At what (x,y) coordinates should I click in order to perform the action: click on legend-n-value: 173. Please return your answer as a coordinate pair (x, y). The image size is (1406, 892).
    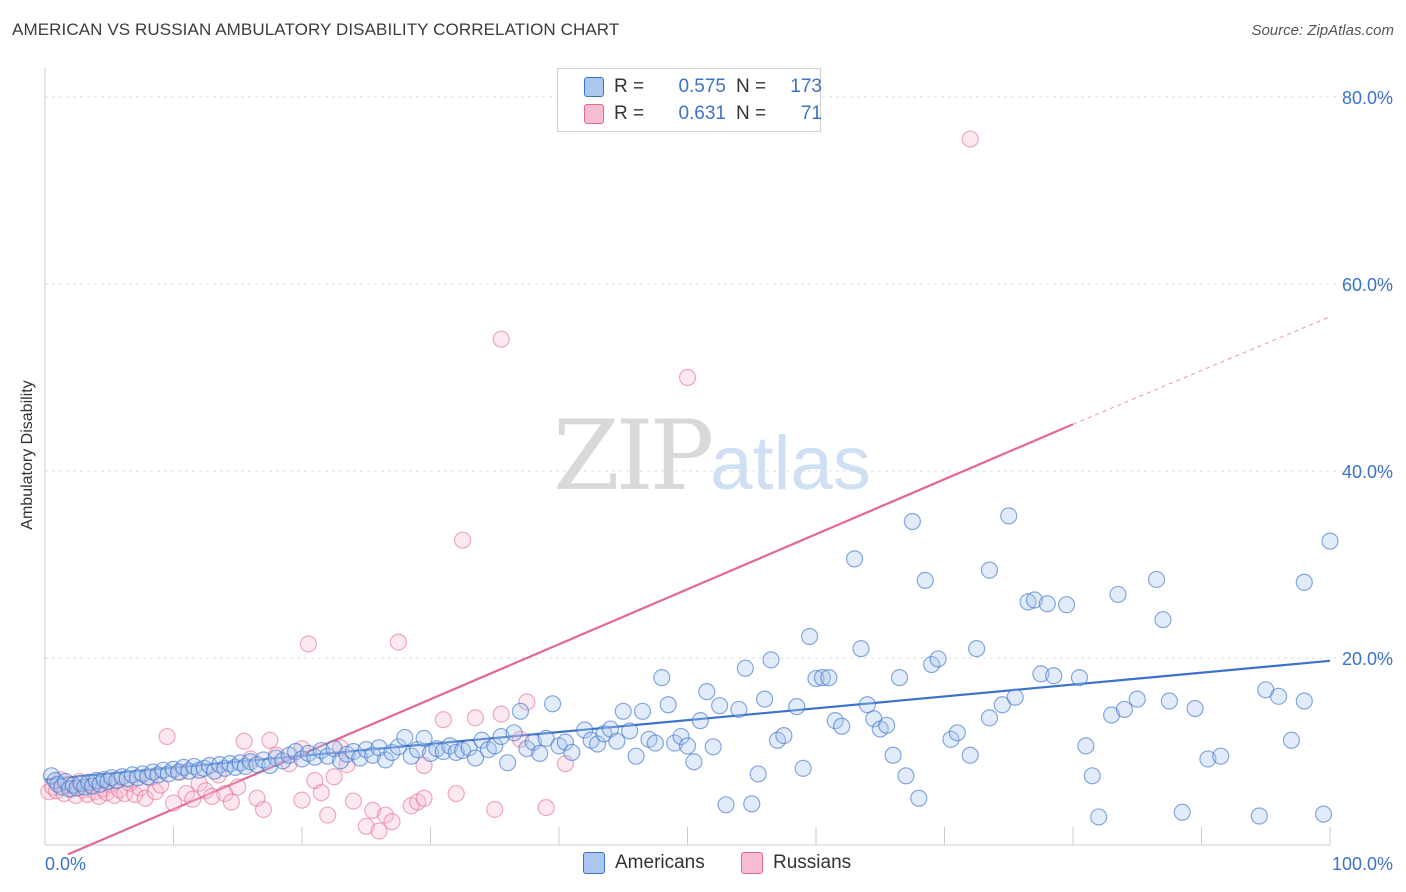
    Looking at the image, I should click on (806, 86).